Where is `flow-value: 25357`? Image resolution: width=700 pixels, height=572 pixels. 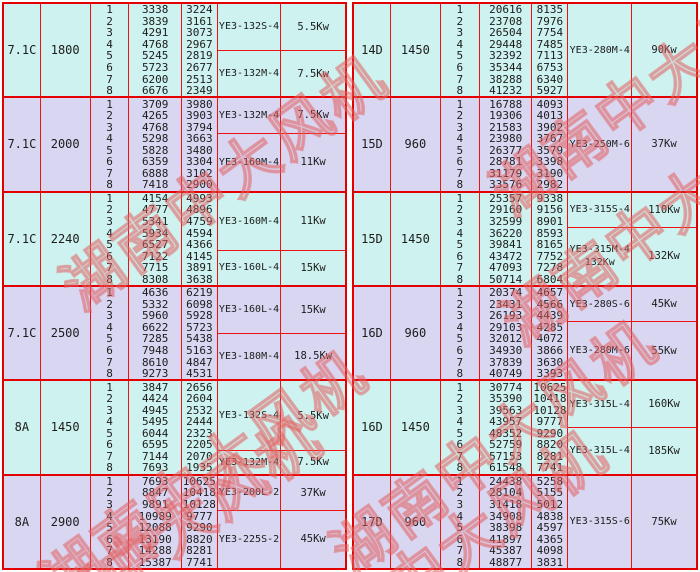 flow-value: 25357 is located at coordinates (506, 198).